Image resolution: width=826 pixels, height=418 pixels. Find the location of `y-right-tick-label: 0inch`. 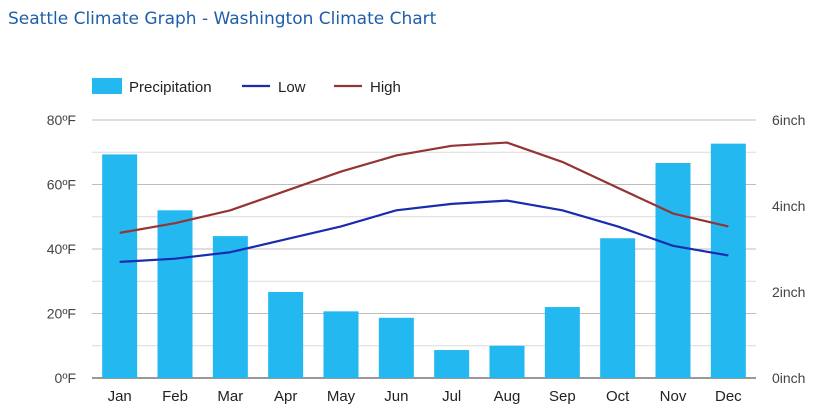

y-right-tick-label: 0inch is located at coordinates (788, 378).